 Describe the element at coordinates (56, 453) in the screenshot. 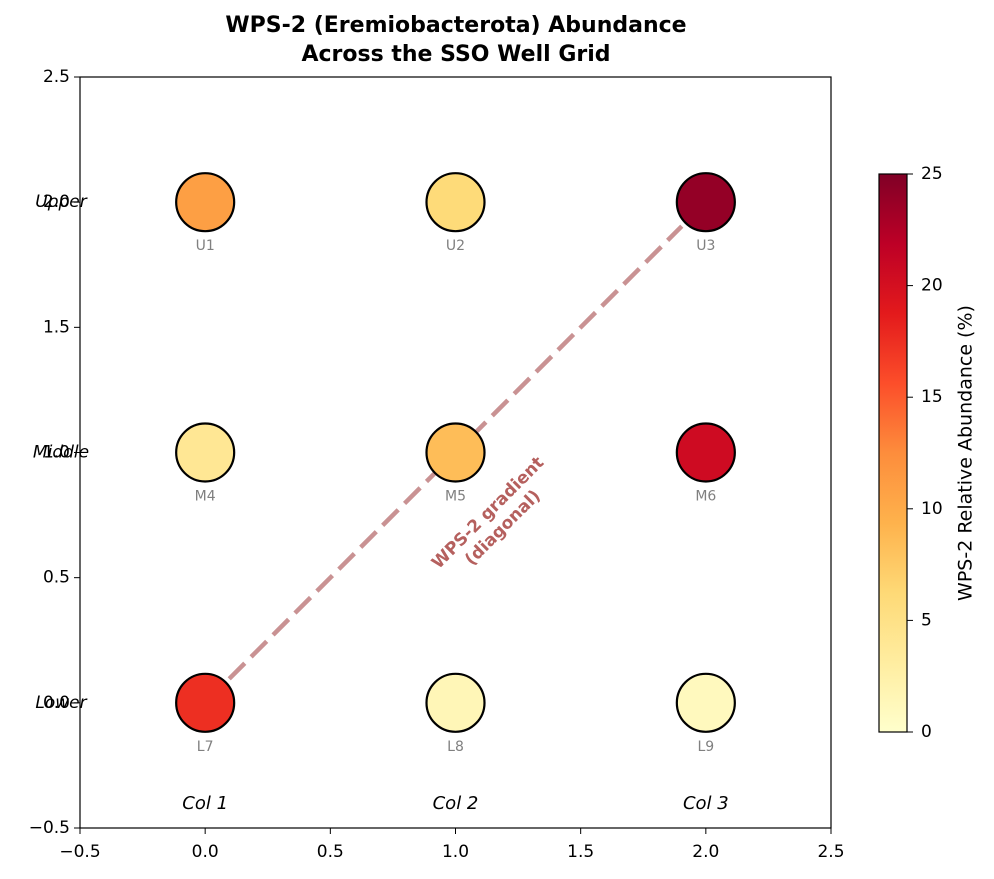

I see `y-tick-label: 1.0` at that location.